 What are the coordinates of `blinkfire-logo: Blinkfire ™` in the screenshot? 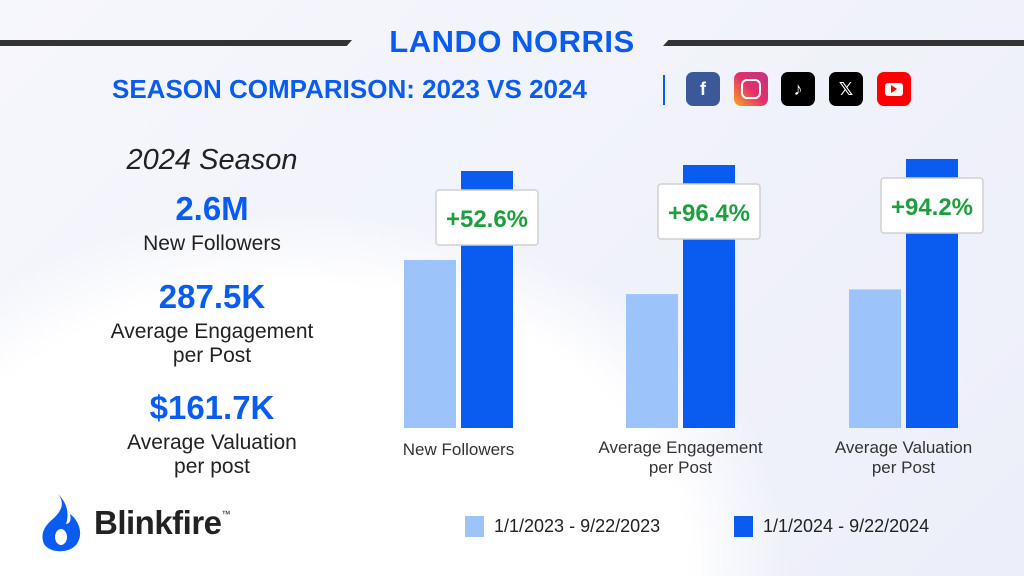 It's located at (133, 523).